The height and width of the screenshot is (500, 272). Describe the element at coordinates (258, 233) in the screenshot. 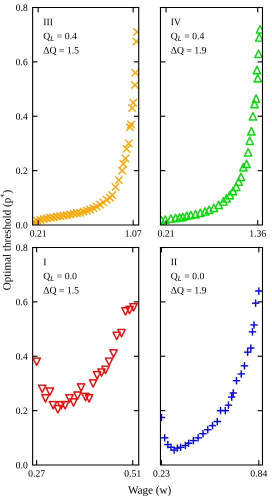

I see `x-tick-label: 1.36` at that location.